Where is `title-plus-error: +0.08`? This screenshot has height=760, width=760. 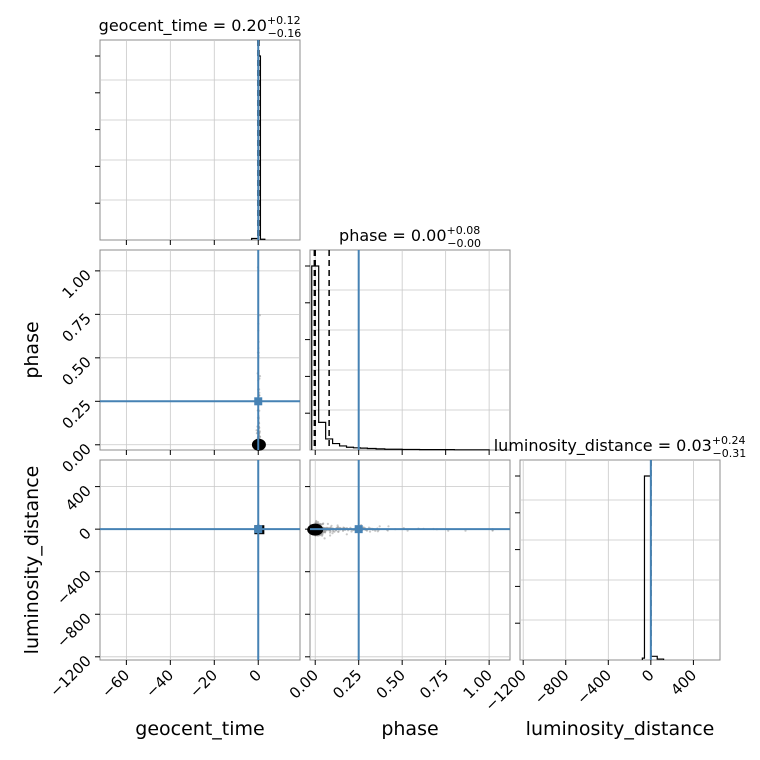
title-plus-error: +0.08 is located at coordinates (464, 230).